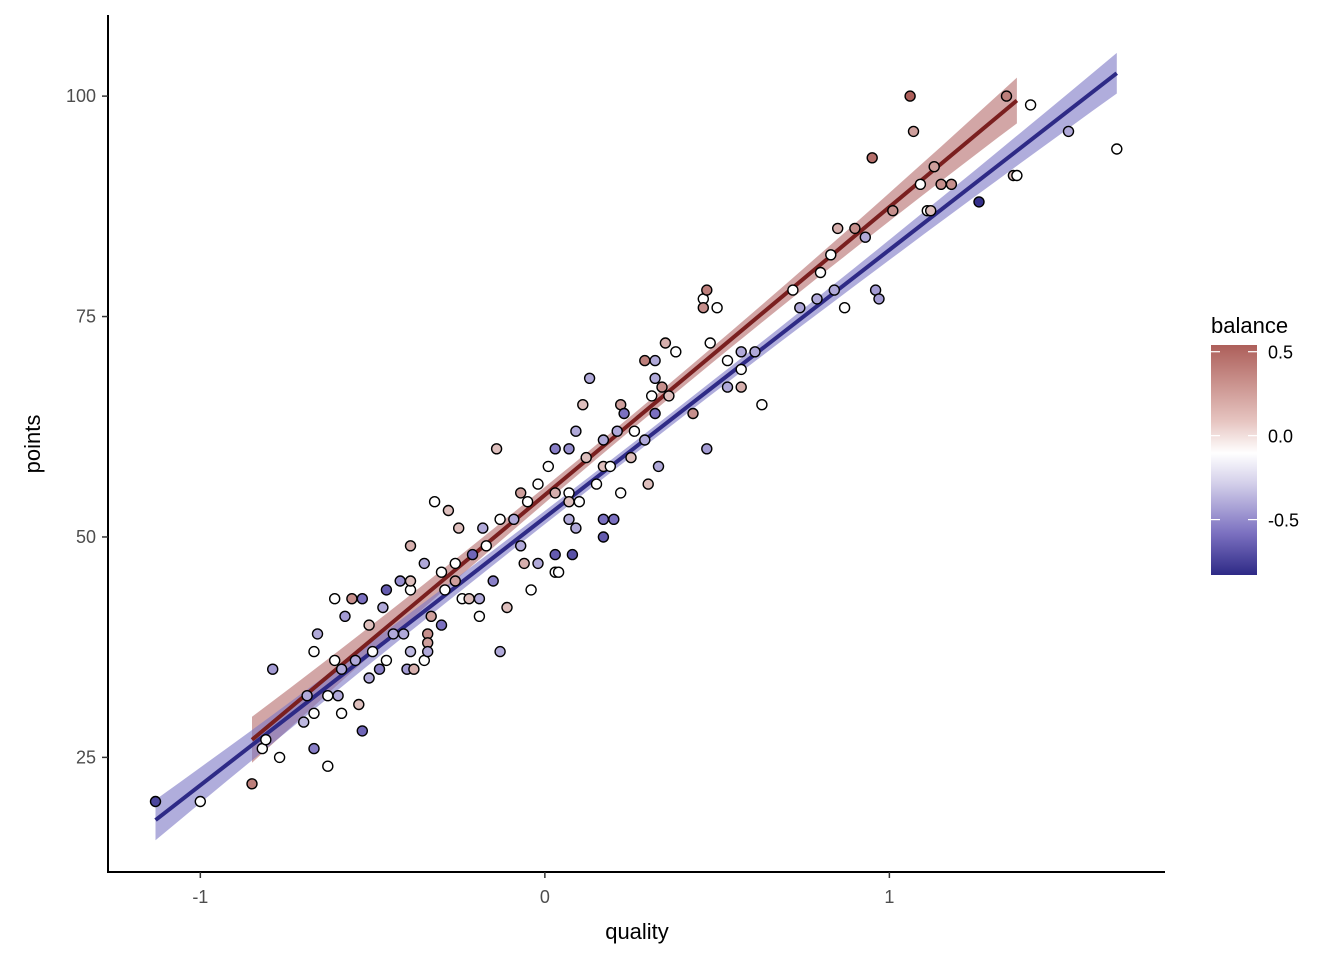  Describe the element at coordinates (1283, 521) in the screenshot. I see `legend-tick-label: -0.5` at that location.